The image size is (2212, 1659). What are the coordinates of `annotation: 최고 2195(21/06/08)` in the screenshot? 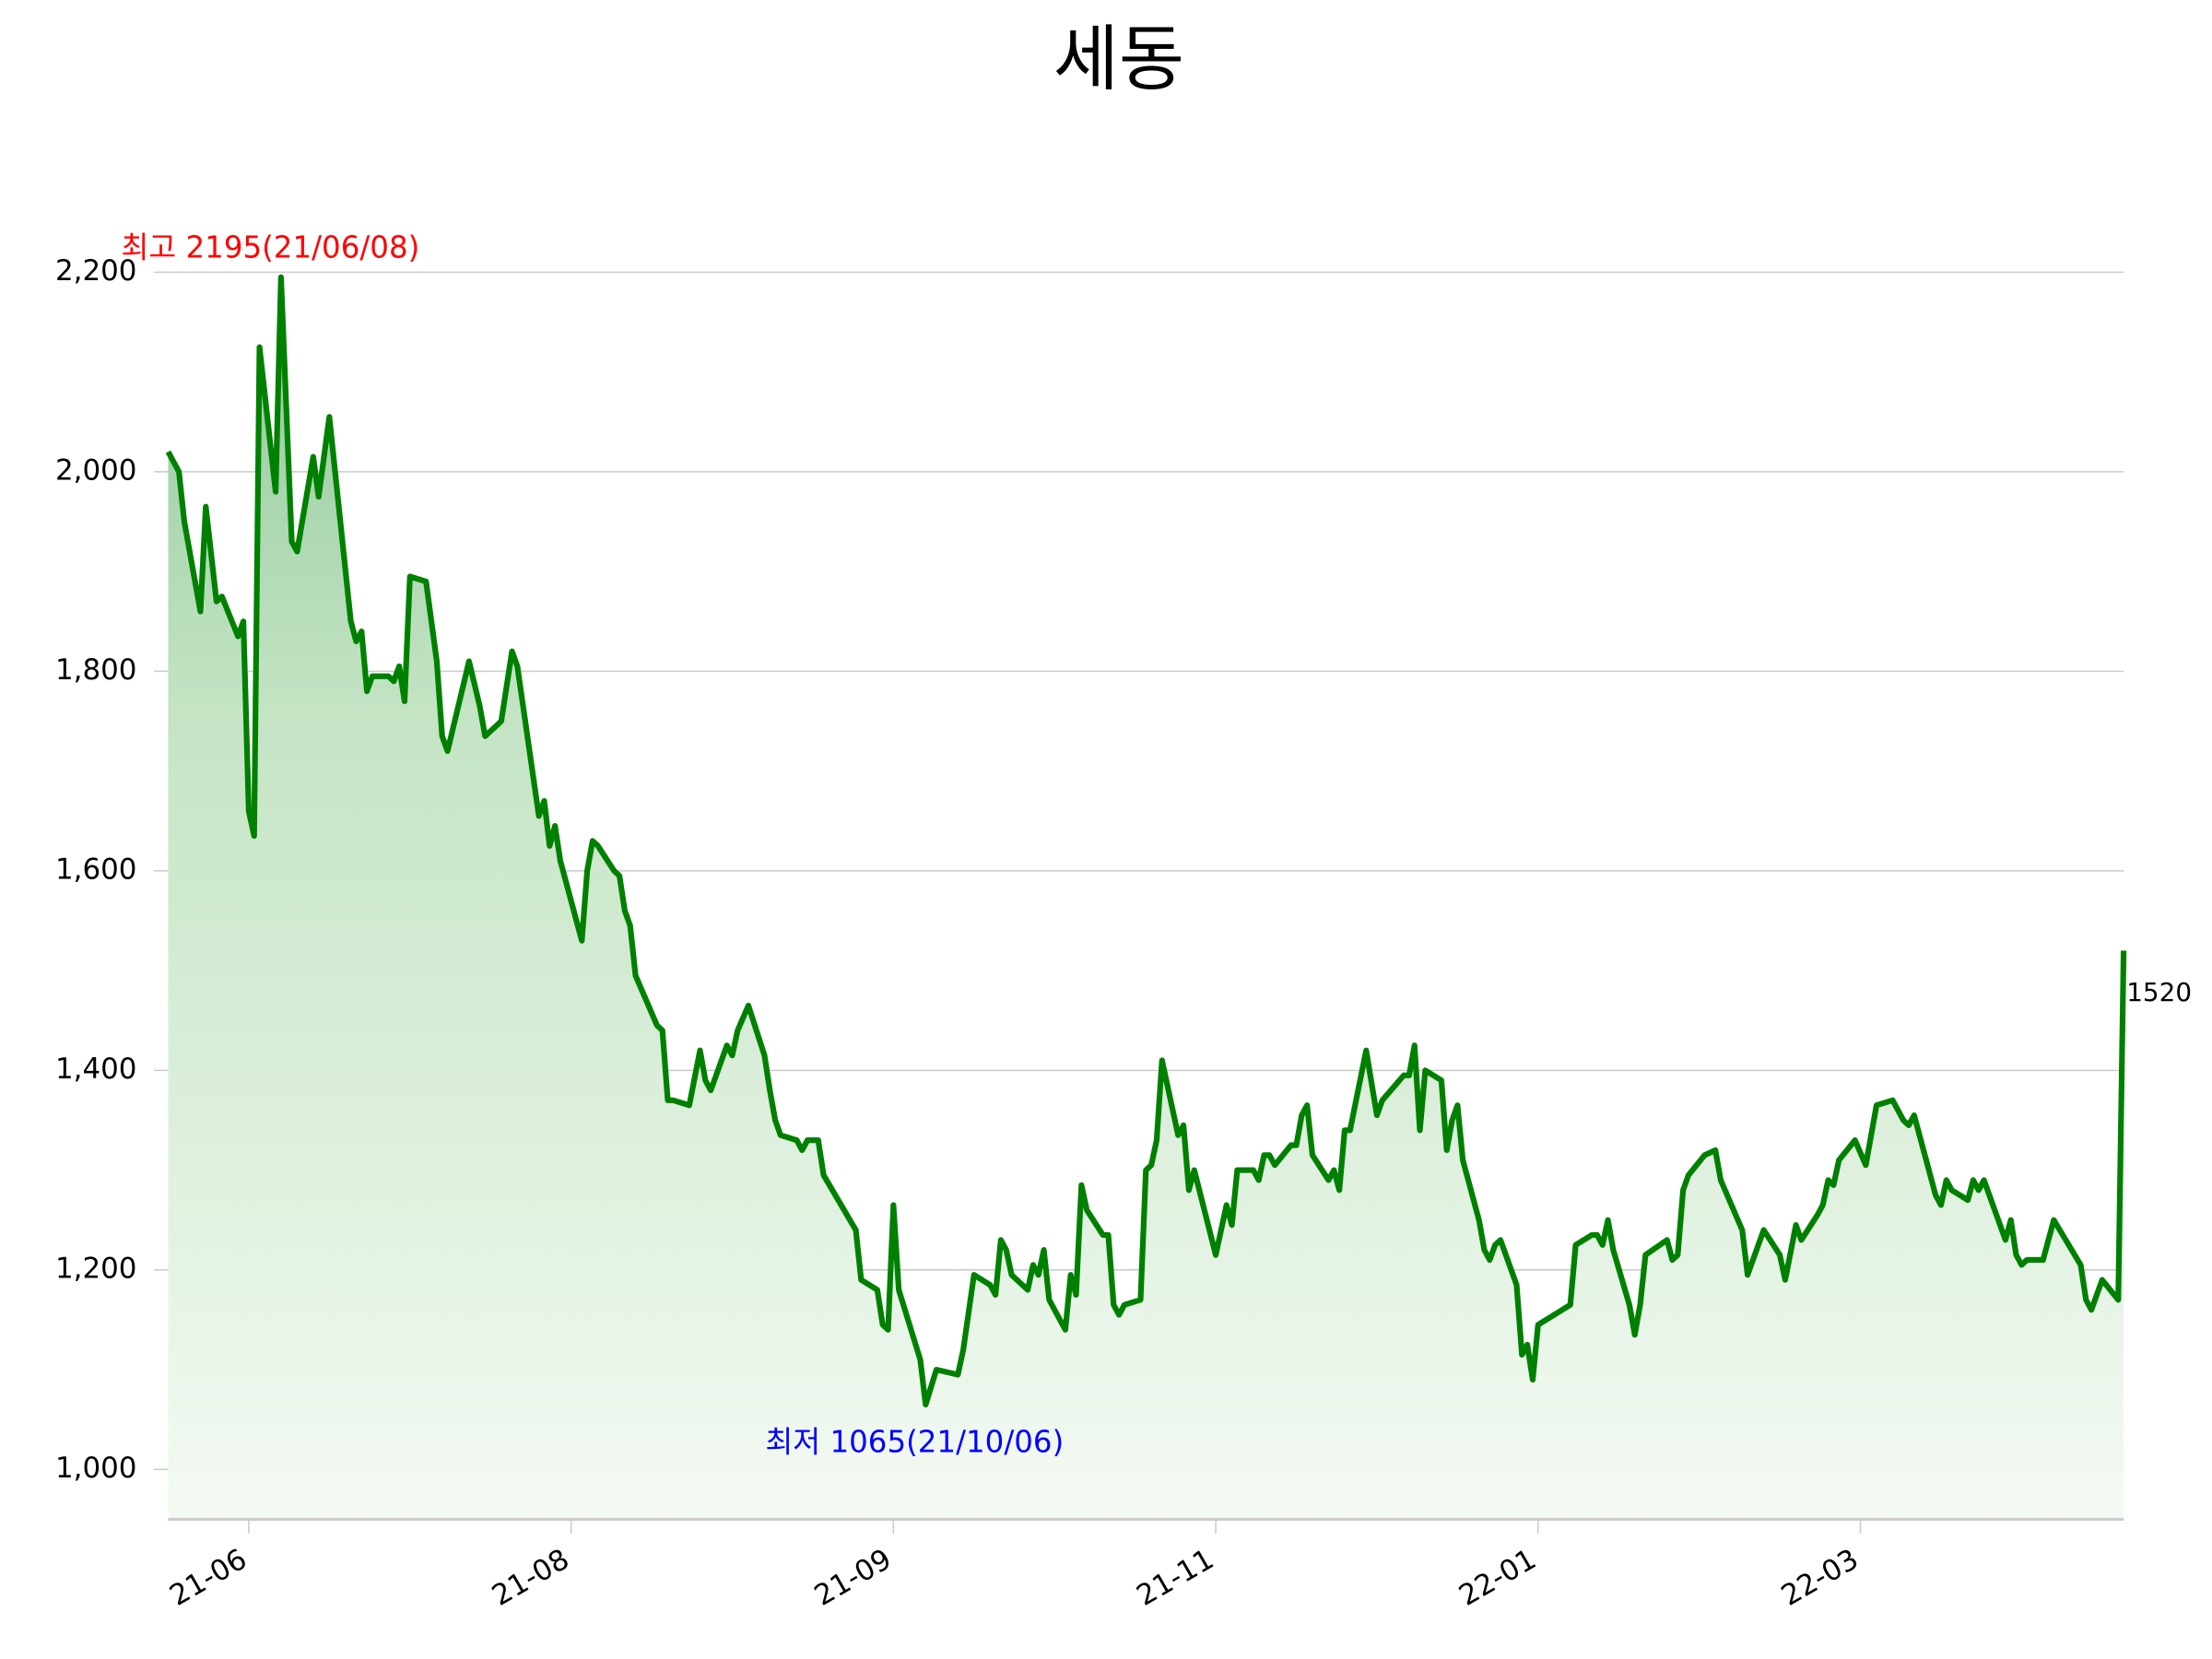 It's located at (270, 247).